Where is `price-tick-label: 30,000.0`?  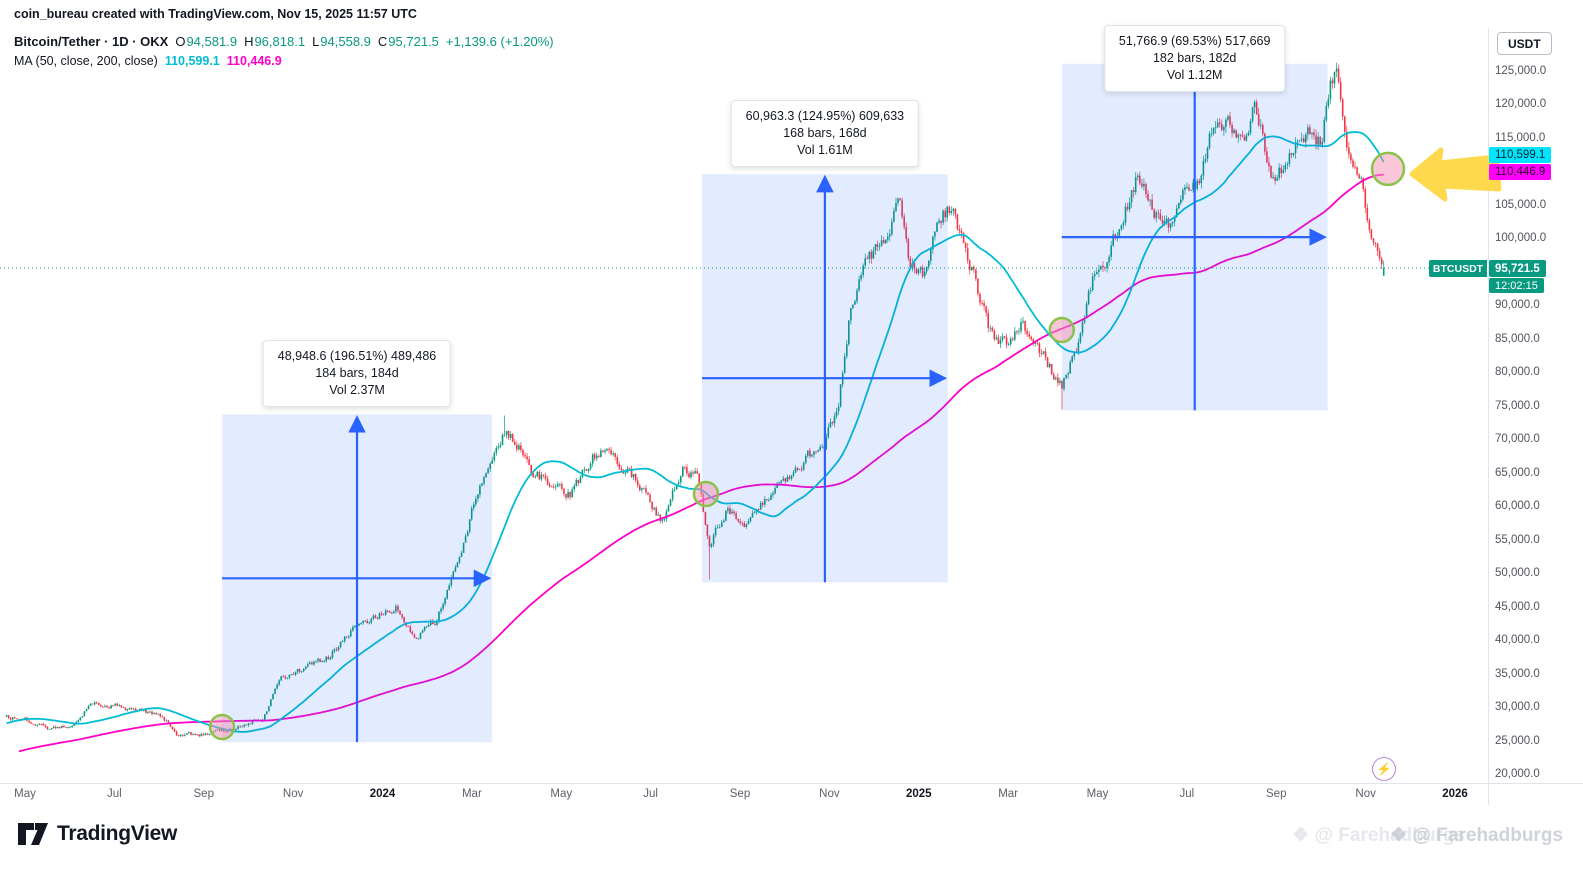
price-tick-label: 30,000.0 is located at coordinates (1517, 707).